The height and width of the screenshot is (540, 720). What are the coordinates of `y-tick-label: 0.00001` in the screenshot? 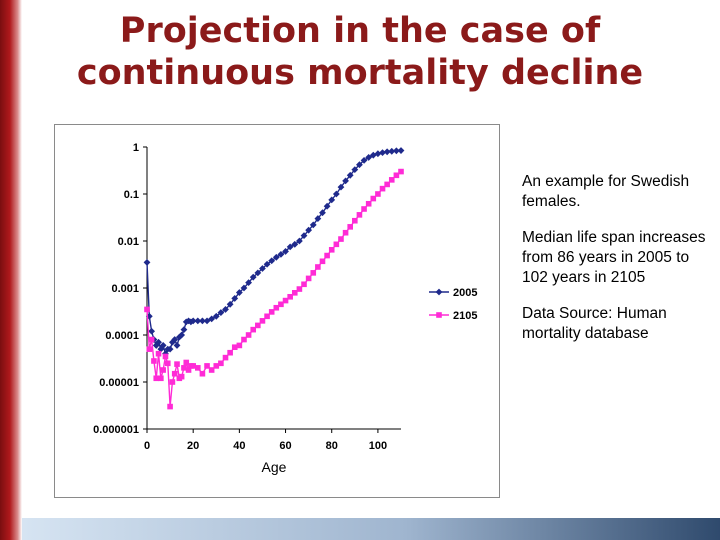 It's located at (119, 383).